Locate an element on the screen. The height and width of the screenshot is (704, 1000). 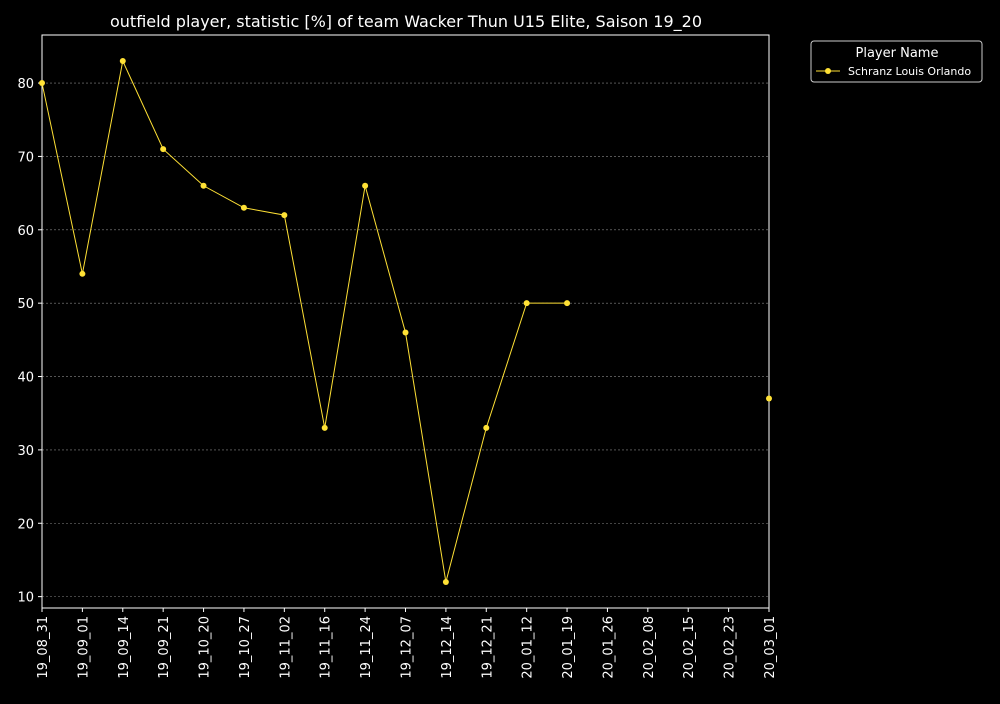
x-tick-label: 20_01_26 is located at coordinates (608, 647).